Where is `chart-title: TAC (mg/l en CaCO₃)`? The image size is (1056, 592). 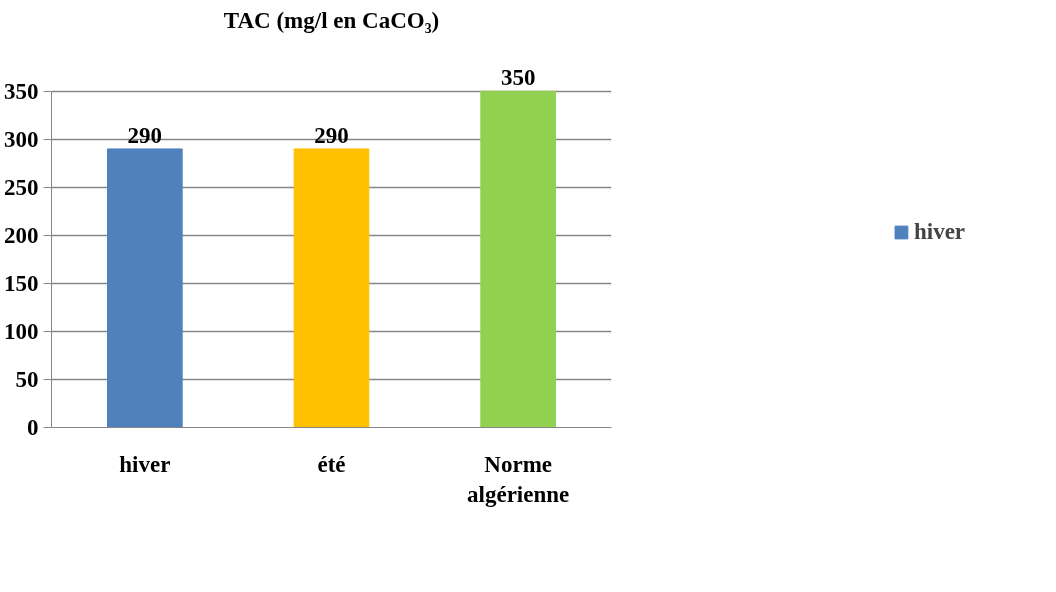
chart-title: TAC (mg/l en CaCO₃) is located at coordinates (331, 20).